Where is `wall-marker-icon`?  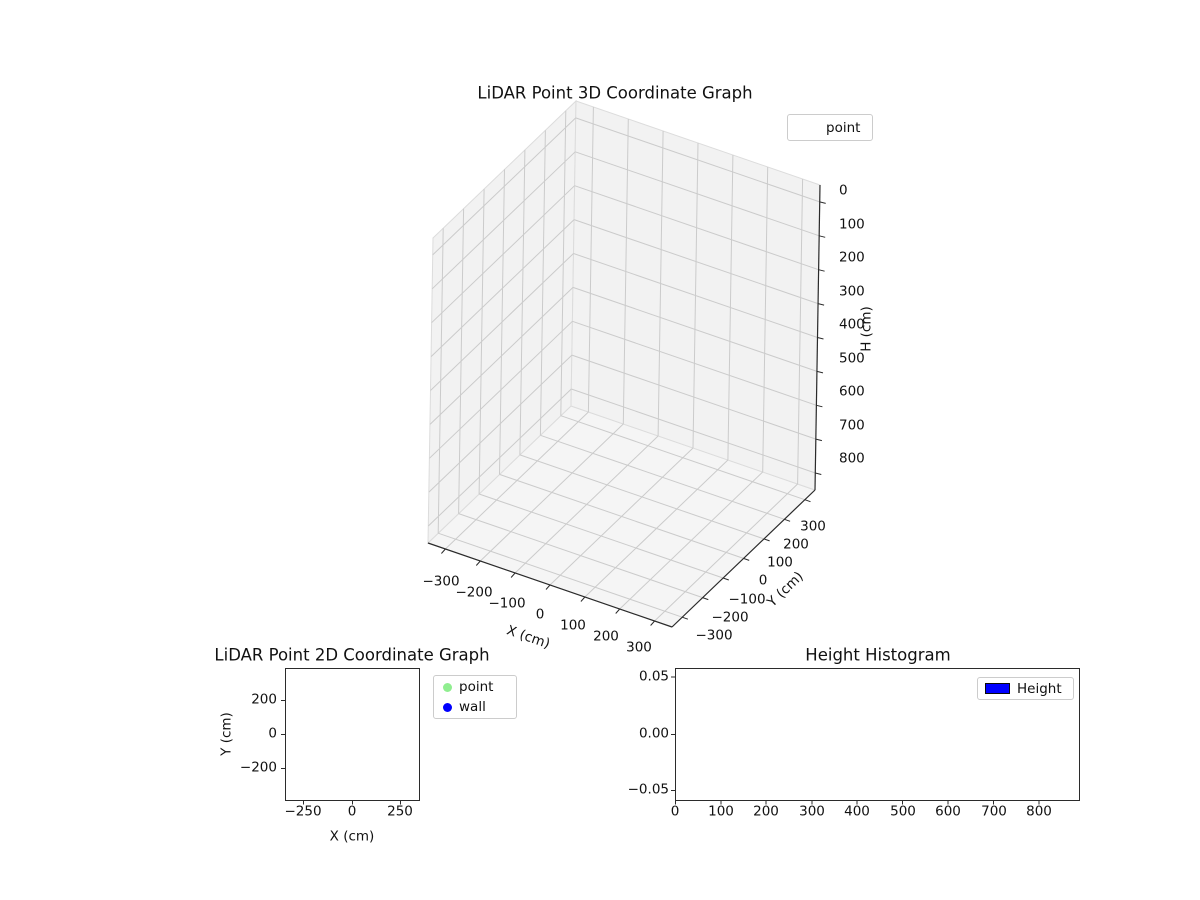
wall-marker-icon is located at coordinates (447, 707).